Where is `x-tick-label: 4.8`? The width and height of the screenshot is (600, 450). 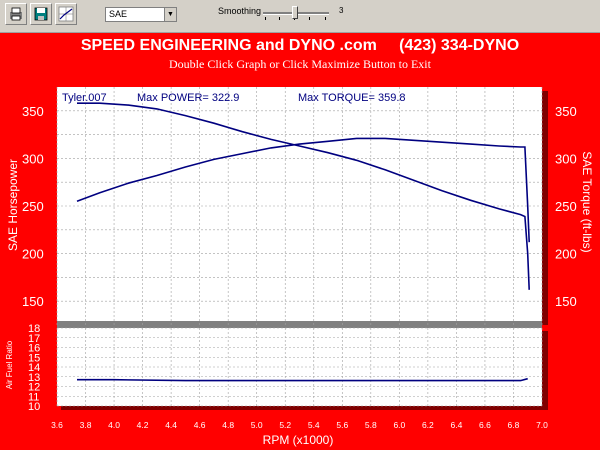 x-tick-label: 4.8 is located at coordinates (228, 425).